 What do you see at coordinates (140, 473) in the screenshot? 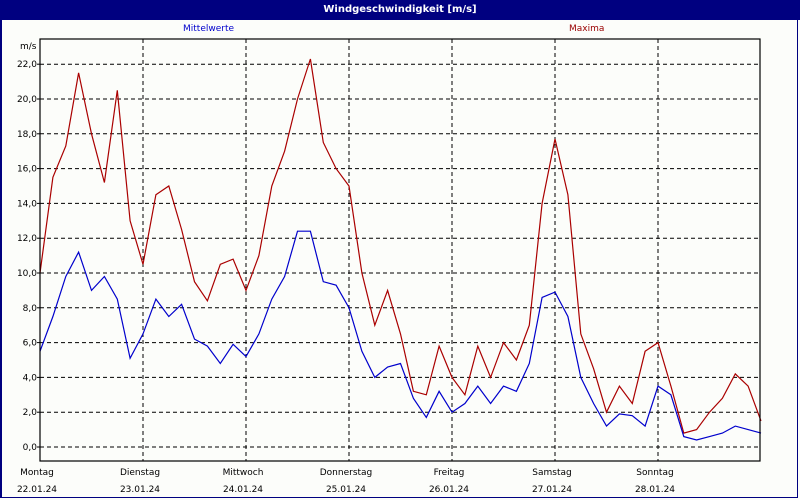
I see `x-day-label: Dienstag` at bounding box center [140, 473].